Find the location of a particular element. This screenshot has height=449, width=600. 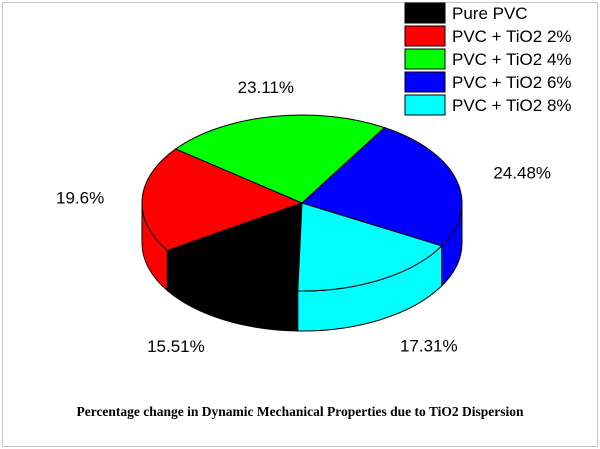

data-label-3: 23.11% is located at coordinates (266, 87).